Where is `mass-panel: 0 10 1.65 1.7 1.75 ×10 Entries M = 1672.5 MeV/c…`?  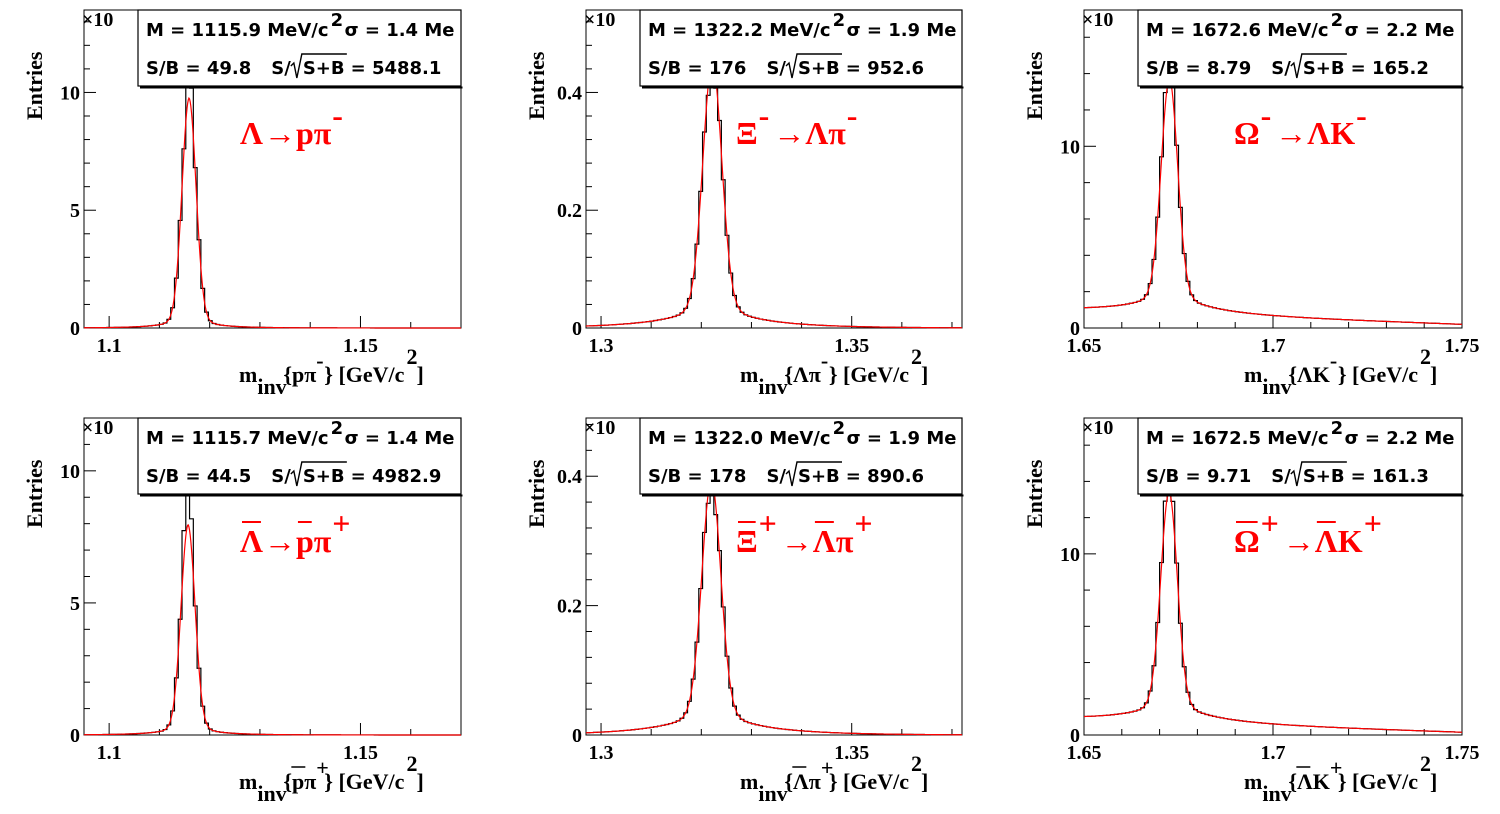 mass-panel: 0 10 1.65 1.7 1.75 ×10 Entries M = 1672.5 MeV/c… is located at coordinates (1251, 611).